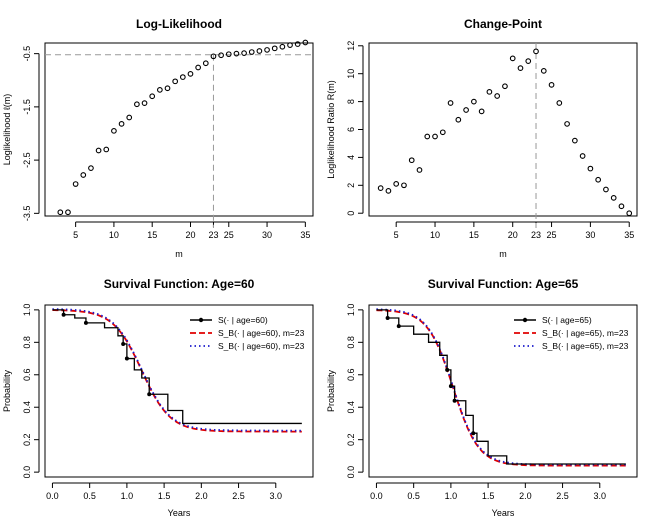 This screenshot has height=519, width=651. I want to click on x-tick-label: 1.5, so click(164, 496).